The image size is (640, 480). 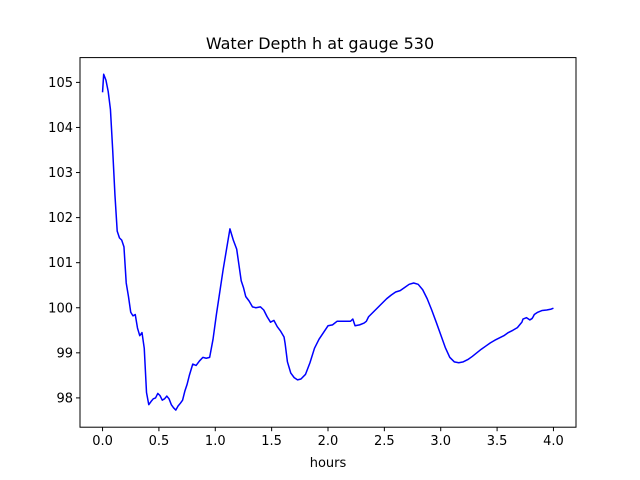 What do you see at coordinates (328, 463) in the screenshot?
I see `x-axis-label: hours` at bounding box center [328, 463].